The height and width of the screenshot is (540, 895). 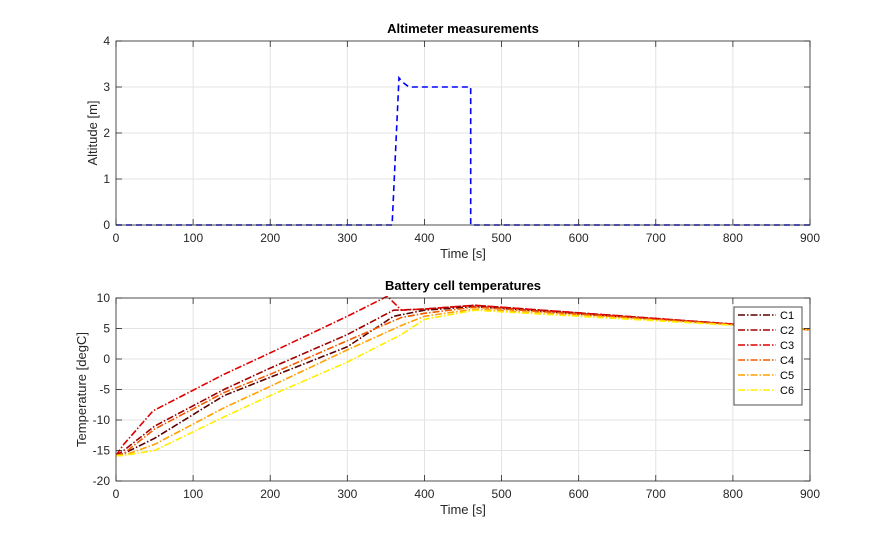 I want to click on y-tick-label: -15, so click(x=102, y=451).